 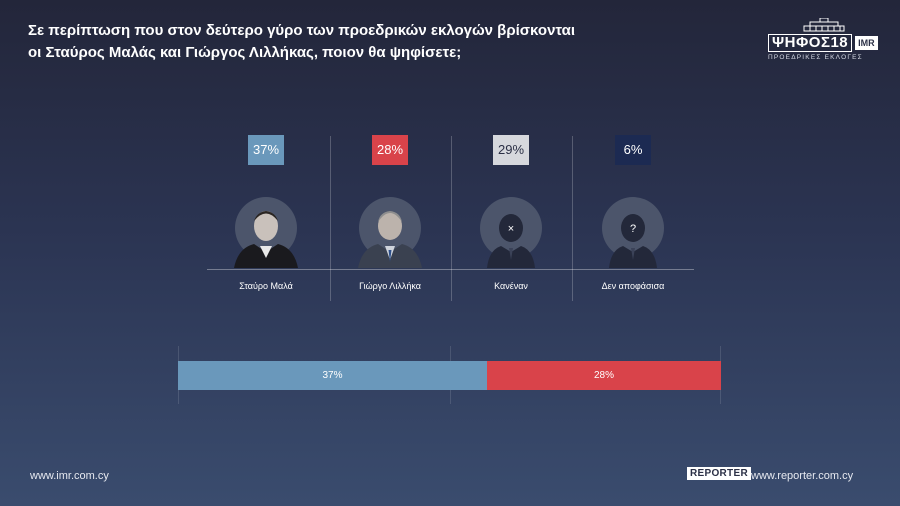 I want to click on stacked-bar: 37% 28%, so click(x=449, y=375).